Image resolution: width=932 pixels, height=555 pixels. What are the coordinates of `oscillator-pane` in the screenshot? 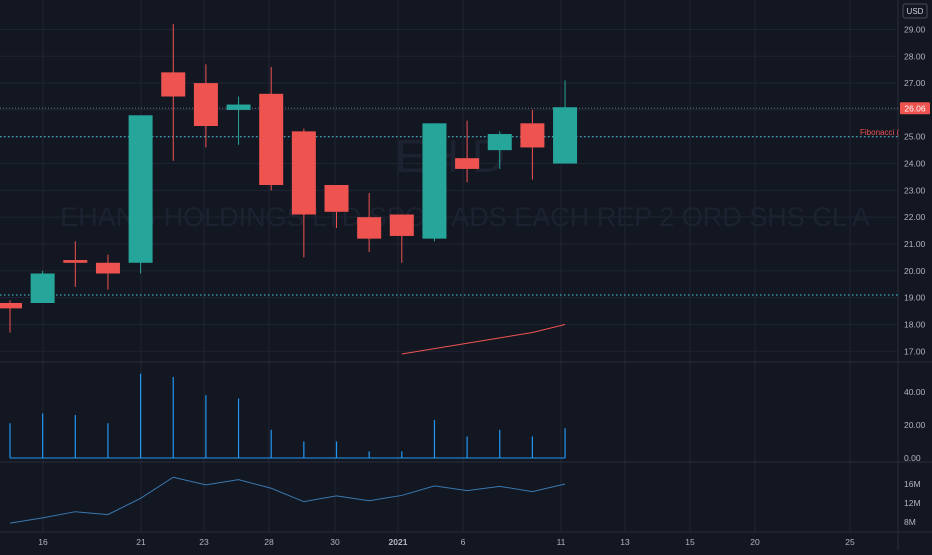 It's located at (287, 500).